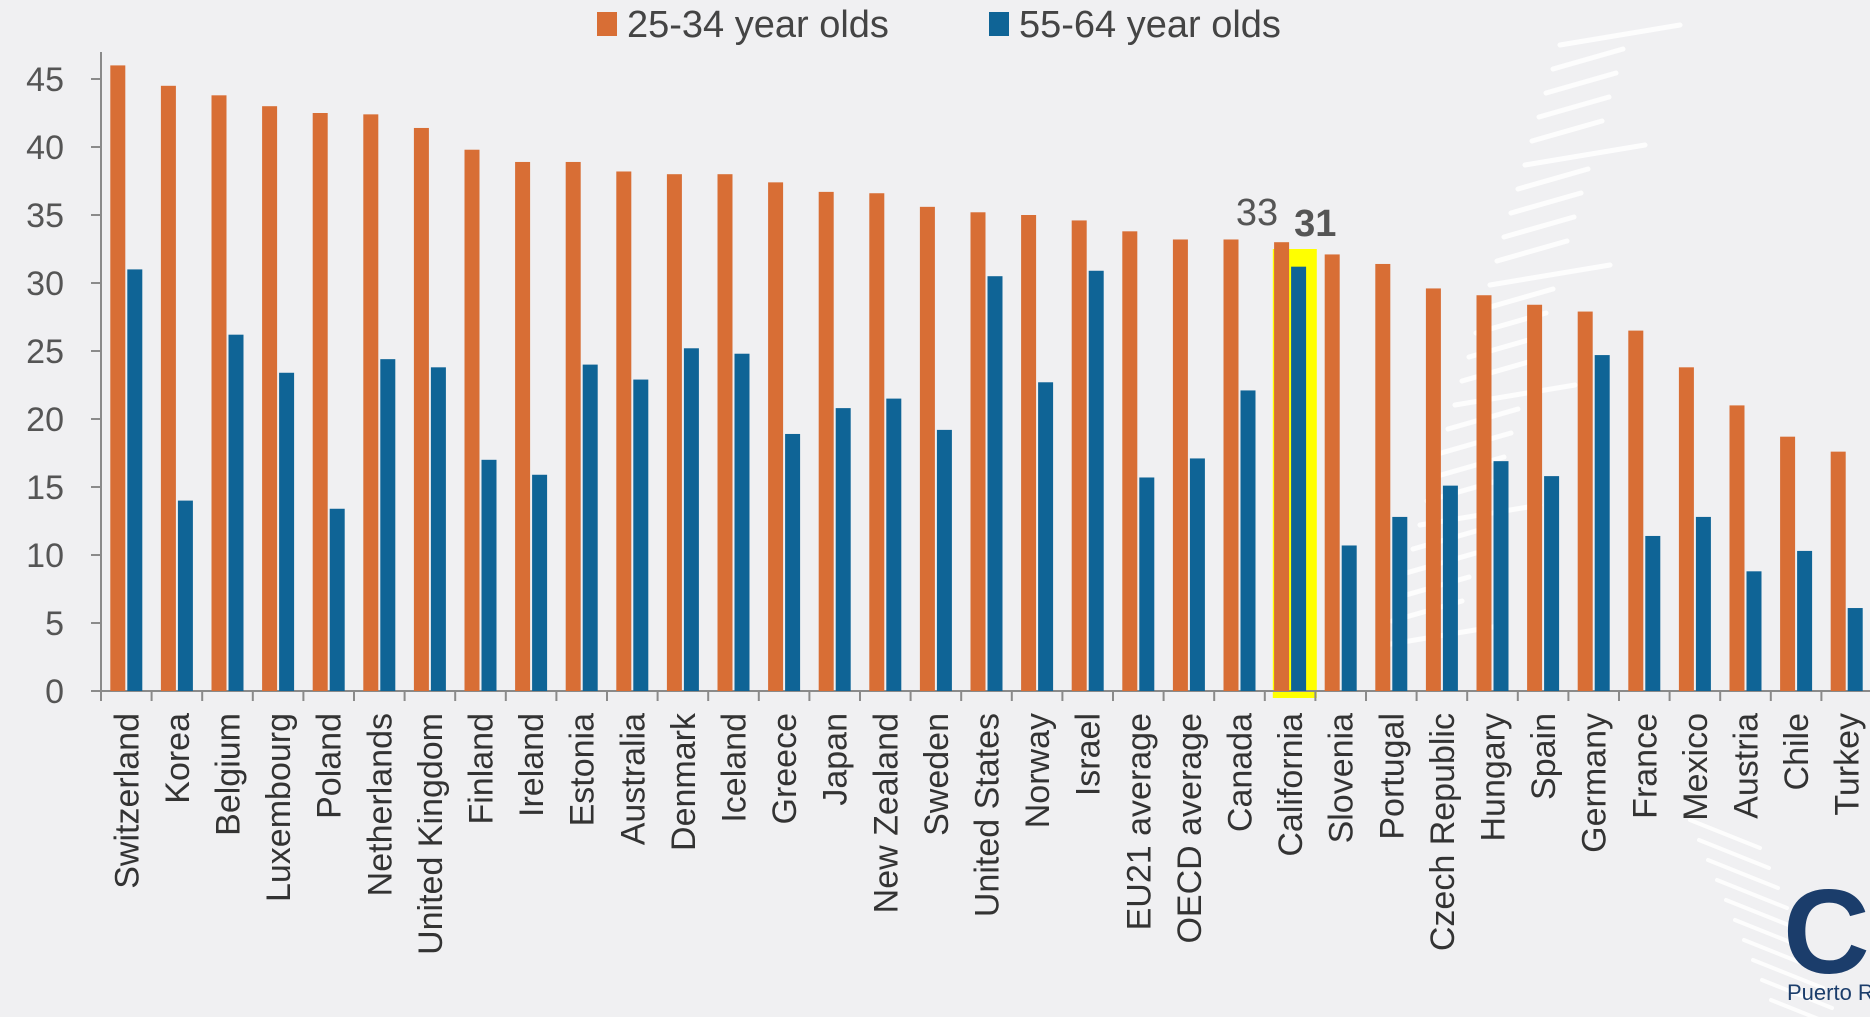  Describe the element at coordinates (776, 437) in the screenshot. I see `bar-25-34-year-olds-greece` at that location.